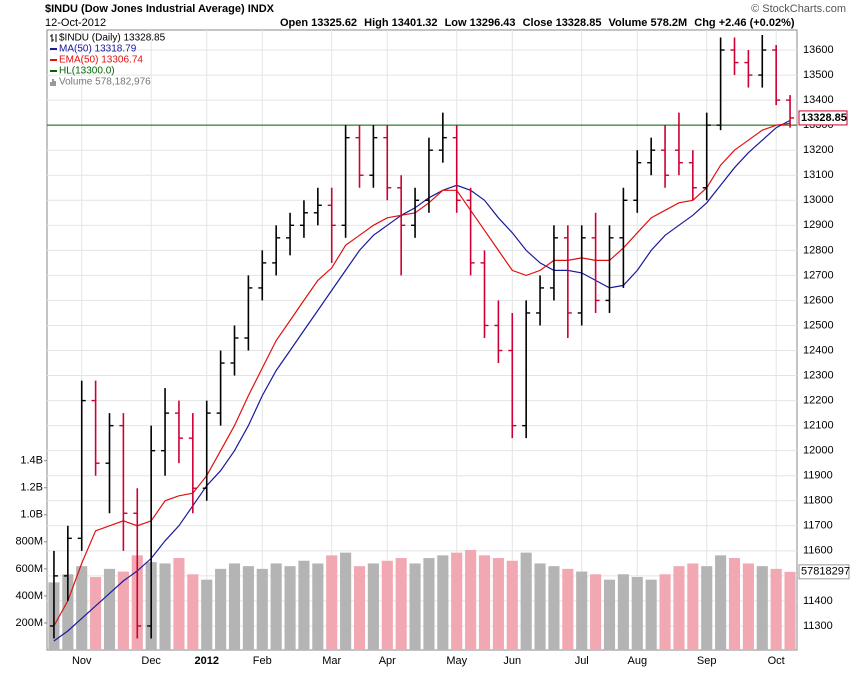 Image resolution: width=850 pixels, height=673 pixels. What do you see at coordinates (818, 150) in the screenshot?
I see `y-tick-label: 13200` at bounding box center [818, 150].